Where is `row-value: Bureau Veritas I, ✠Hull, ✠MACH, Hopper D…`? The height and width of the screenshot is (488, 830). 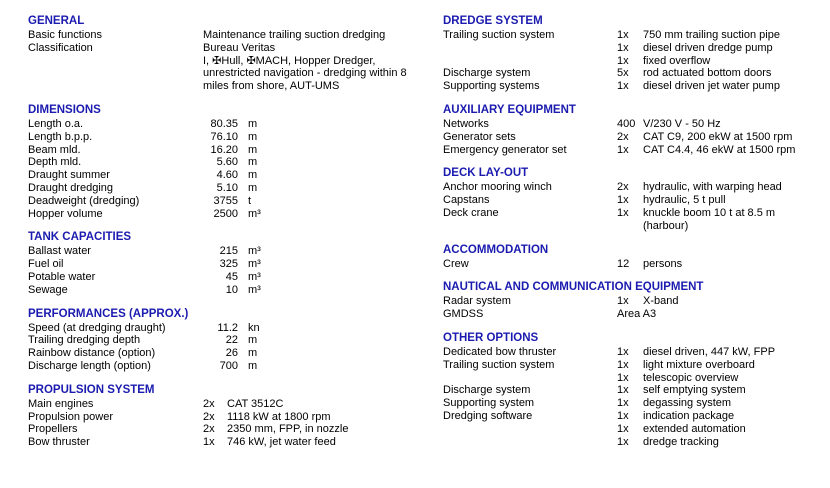
row-value: Bureau Veritas I, ✠Hull, ✠MACH, Hopper D… is located at coordinates (305, 67).